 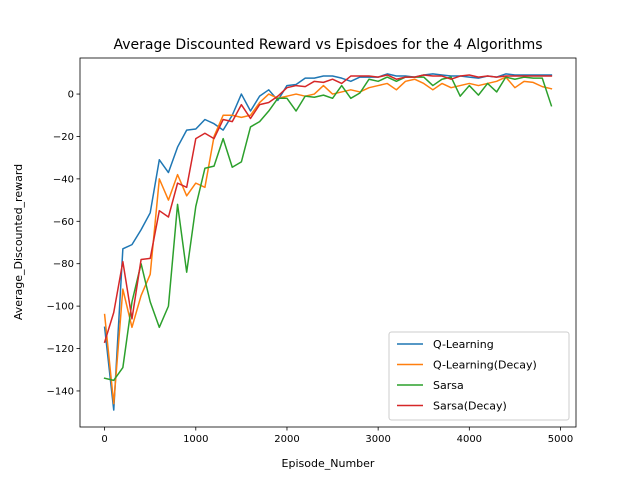 I want to click on x-tick-label: 1000, so click(x=195, y=439).